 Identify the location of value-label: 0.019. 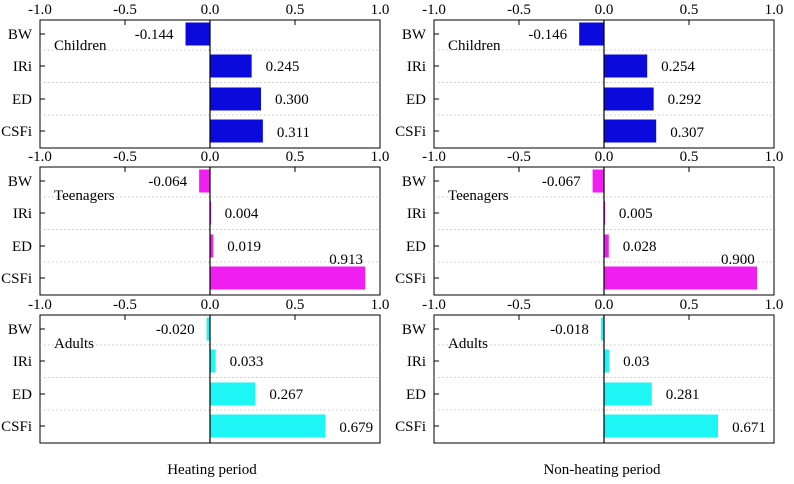
(244, 247).